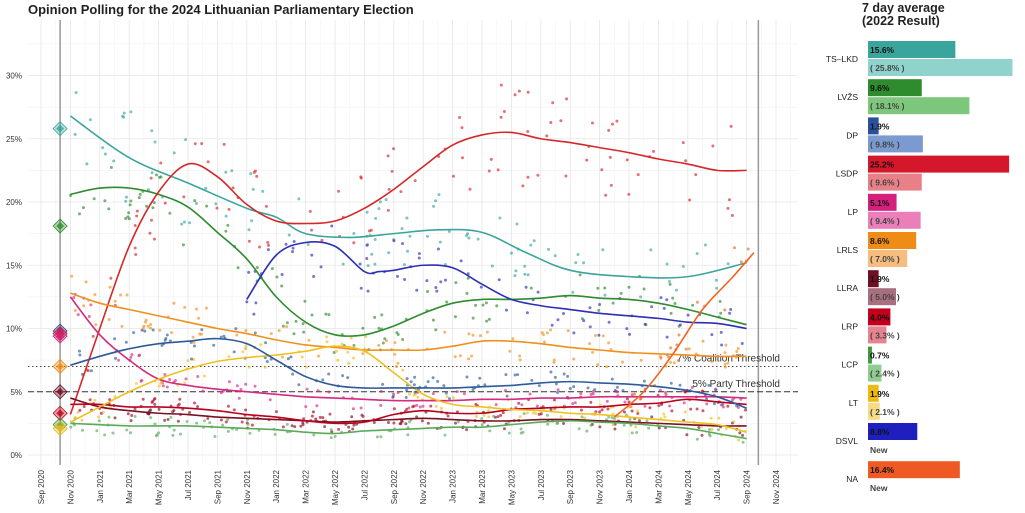 Image resolution: width=1025 pixels, height=513 pixels. What do you see at coordinates (887, 68) in the screenshot?
I see `result-value-label: ( 25.8% )` at bounding box center [887, 68].